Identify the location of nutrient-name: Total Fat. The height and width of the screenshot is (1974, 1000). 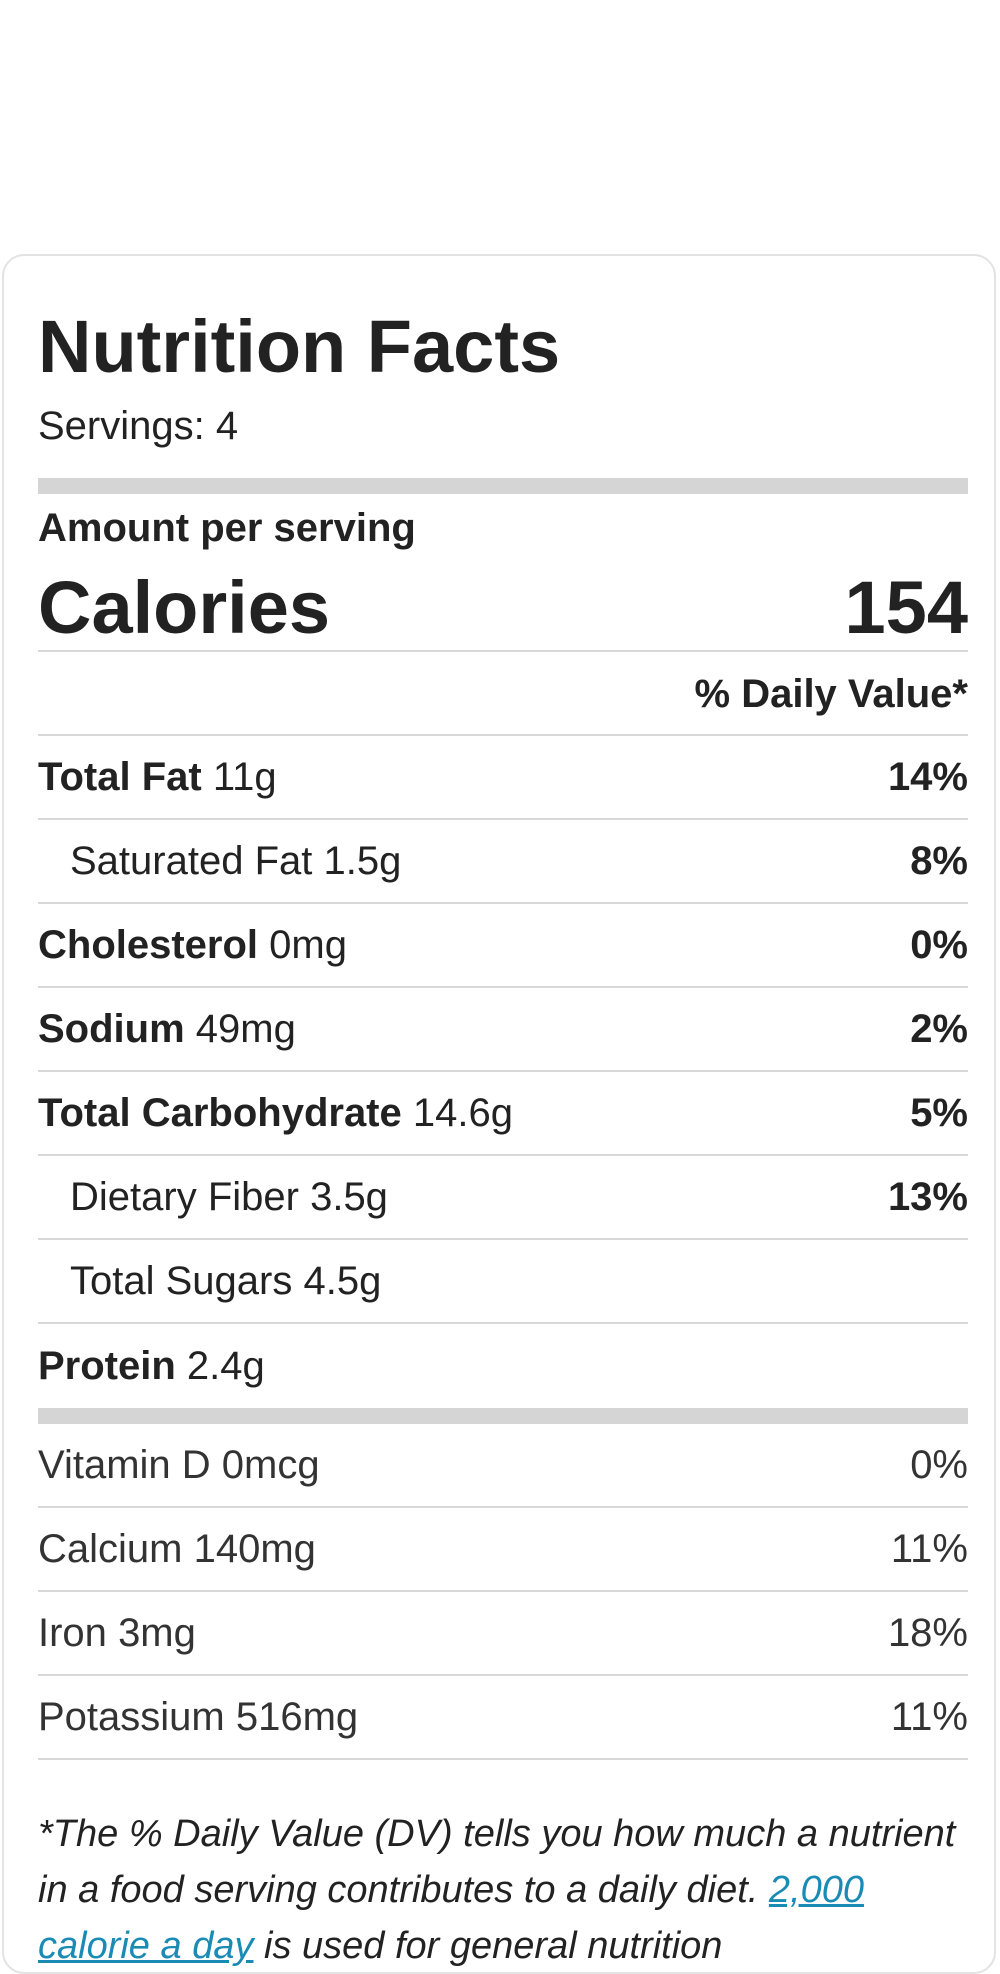
(120, 776).